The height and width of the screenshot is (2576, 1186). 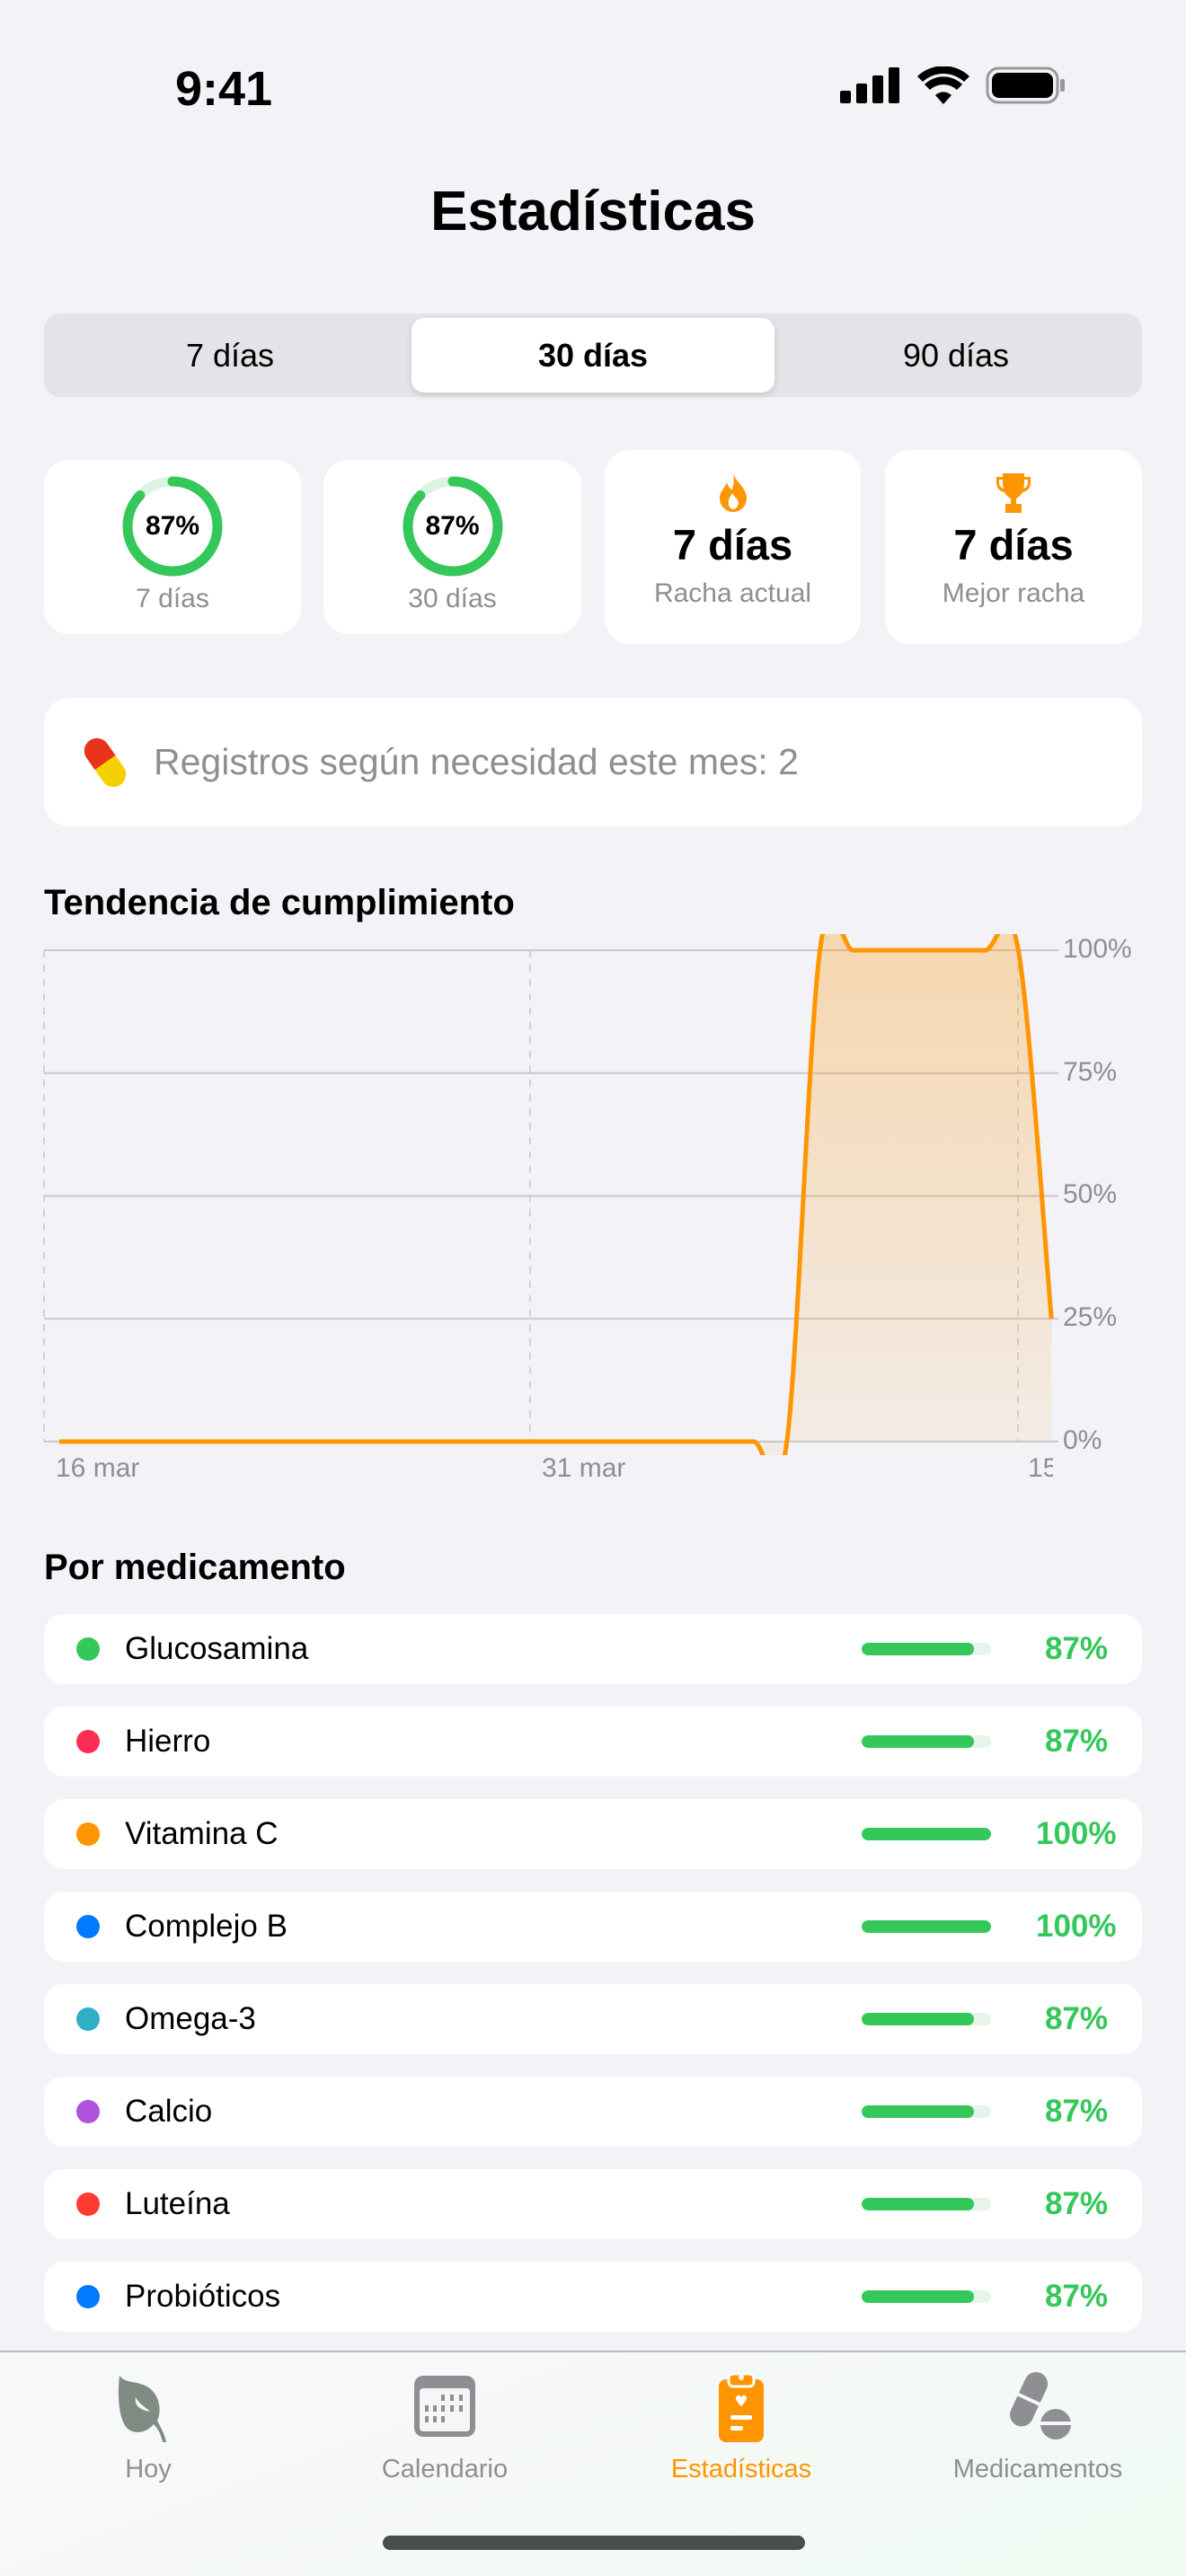 I want to click on medication-name: Glucosamina, so click(x=217, y=1648).